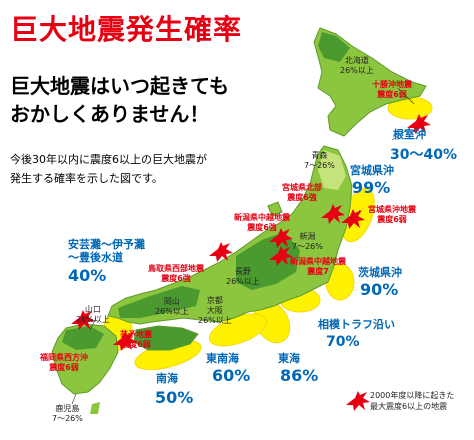 The width and height of the screenshot is (474, 440). I want to click on prob-name-nemuro: 根室沖, so click(409, 134).